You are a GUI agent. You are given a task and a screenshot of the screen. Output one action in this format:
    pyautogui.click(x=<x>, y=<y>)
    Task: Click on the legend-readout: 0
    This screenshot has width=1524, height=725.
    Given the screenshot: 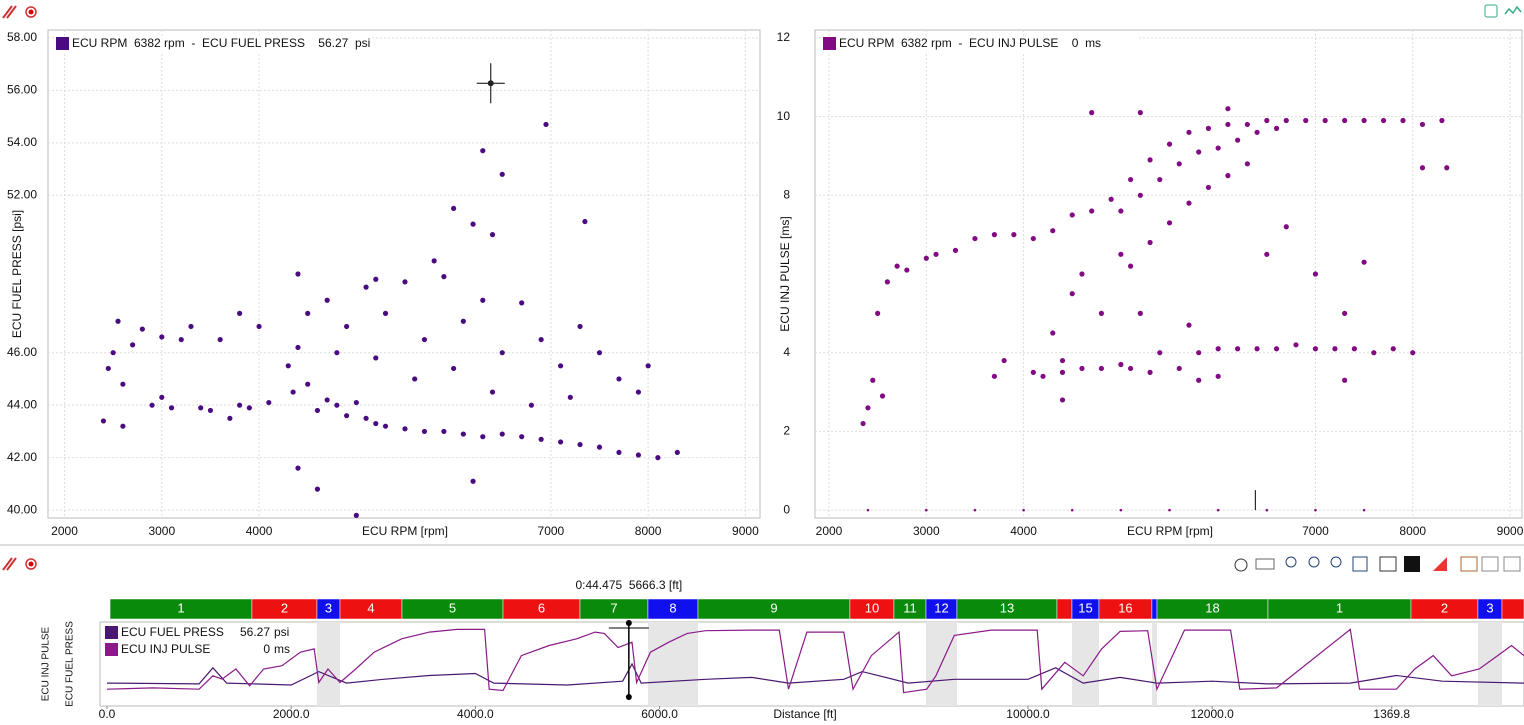 What is the action you would take?
    pyautogui.click(x=266, y=649)
    